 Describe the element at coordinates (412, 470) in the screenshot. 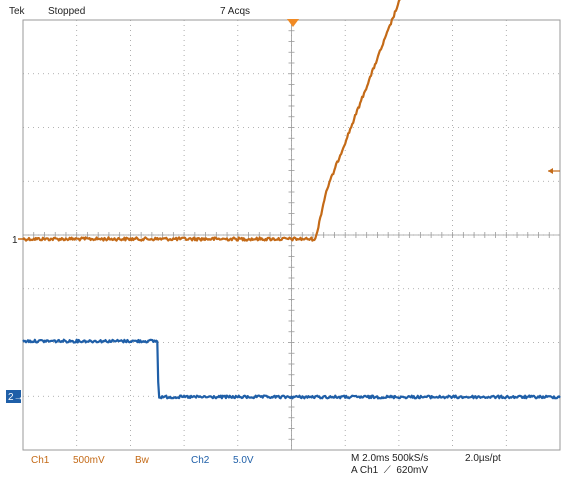

I see `trigger-level: 620mV` at that location.